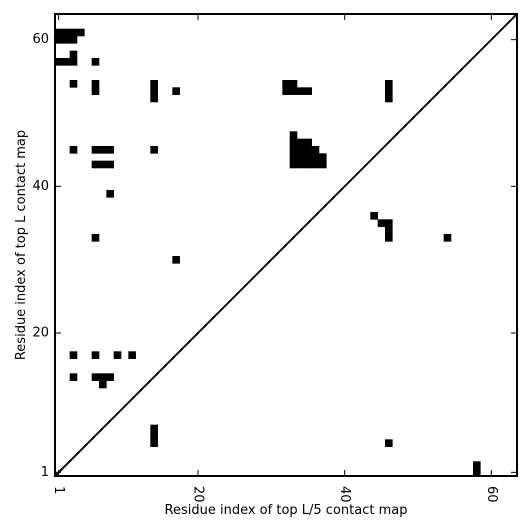 The width and height of the screenshot is (531, 531). Describe the element at coordinates (198, 494) in the screenshot. I see `x-tick-label: 20` at that location.